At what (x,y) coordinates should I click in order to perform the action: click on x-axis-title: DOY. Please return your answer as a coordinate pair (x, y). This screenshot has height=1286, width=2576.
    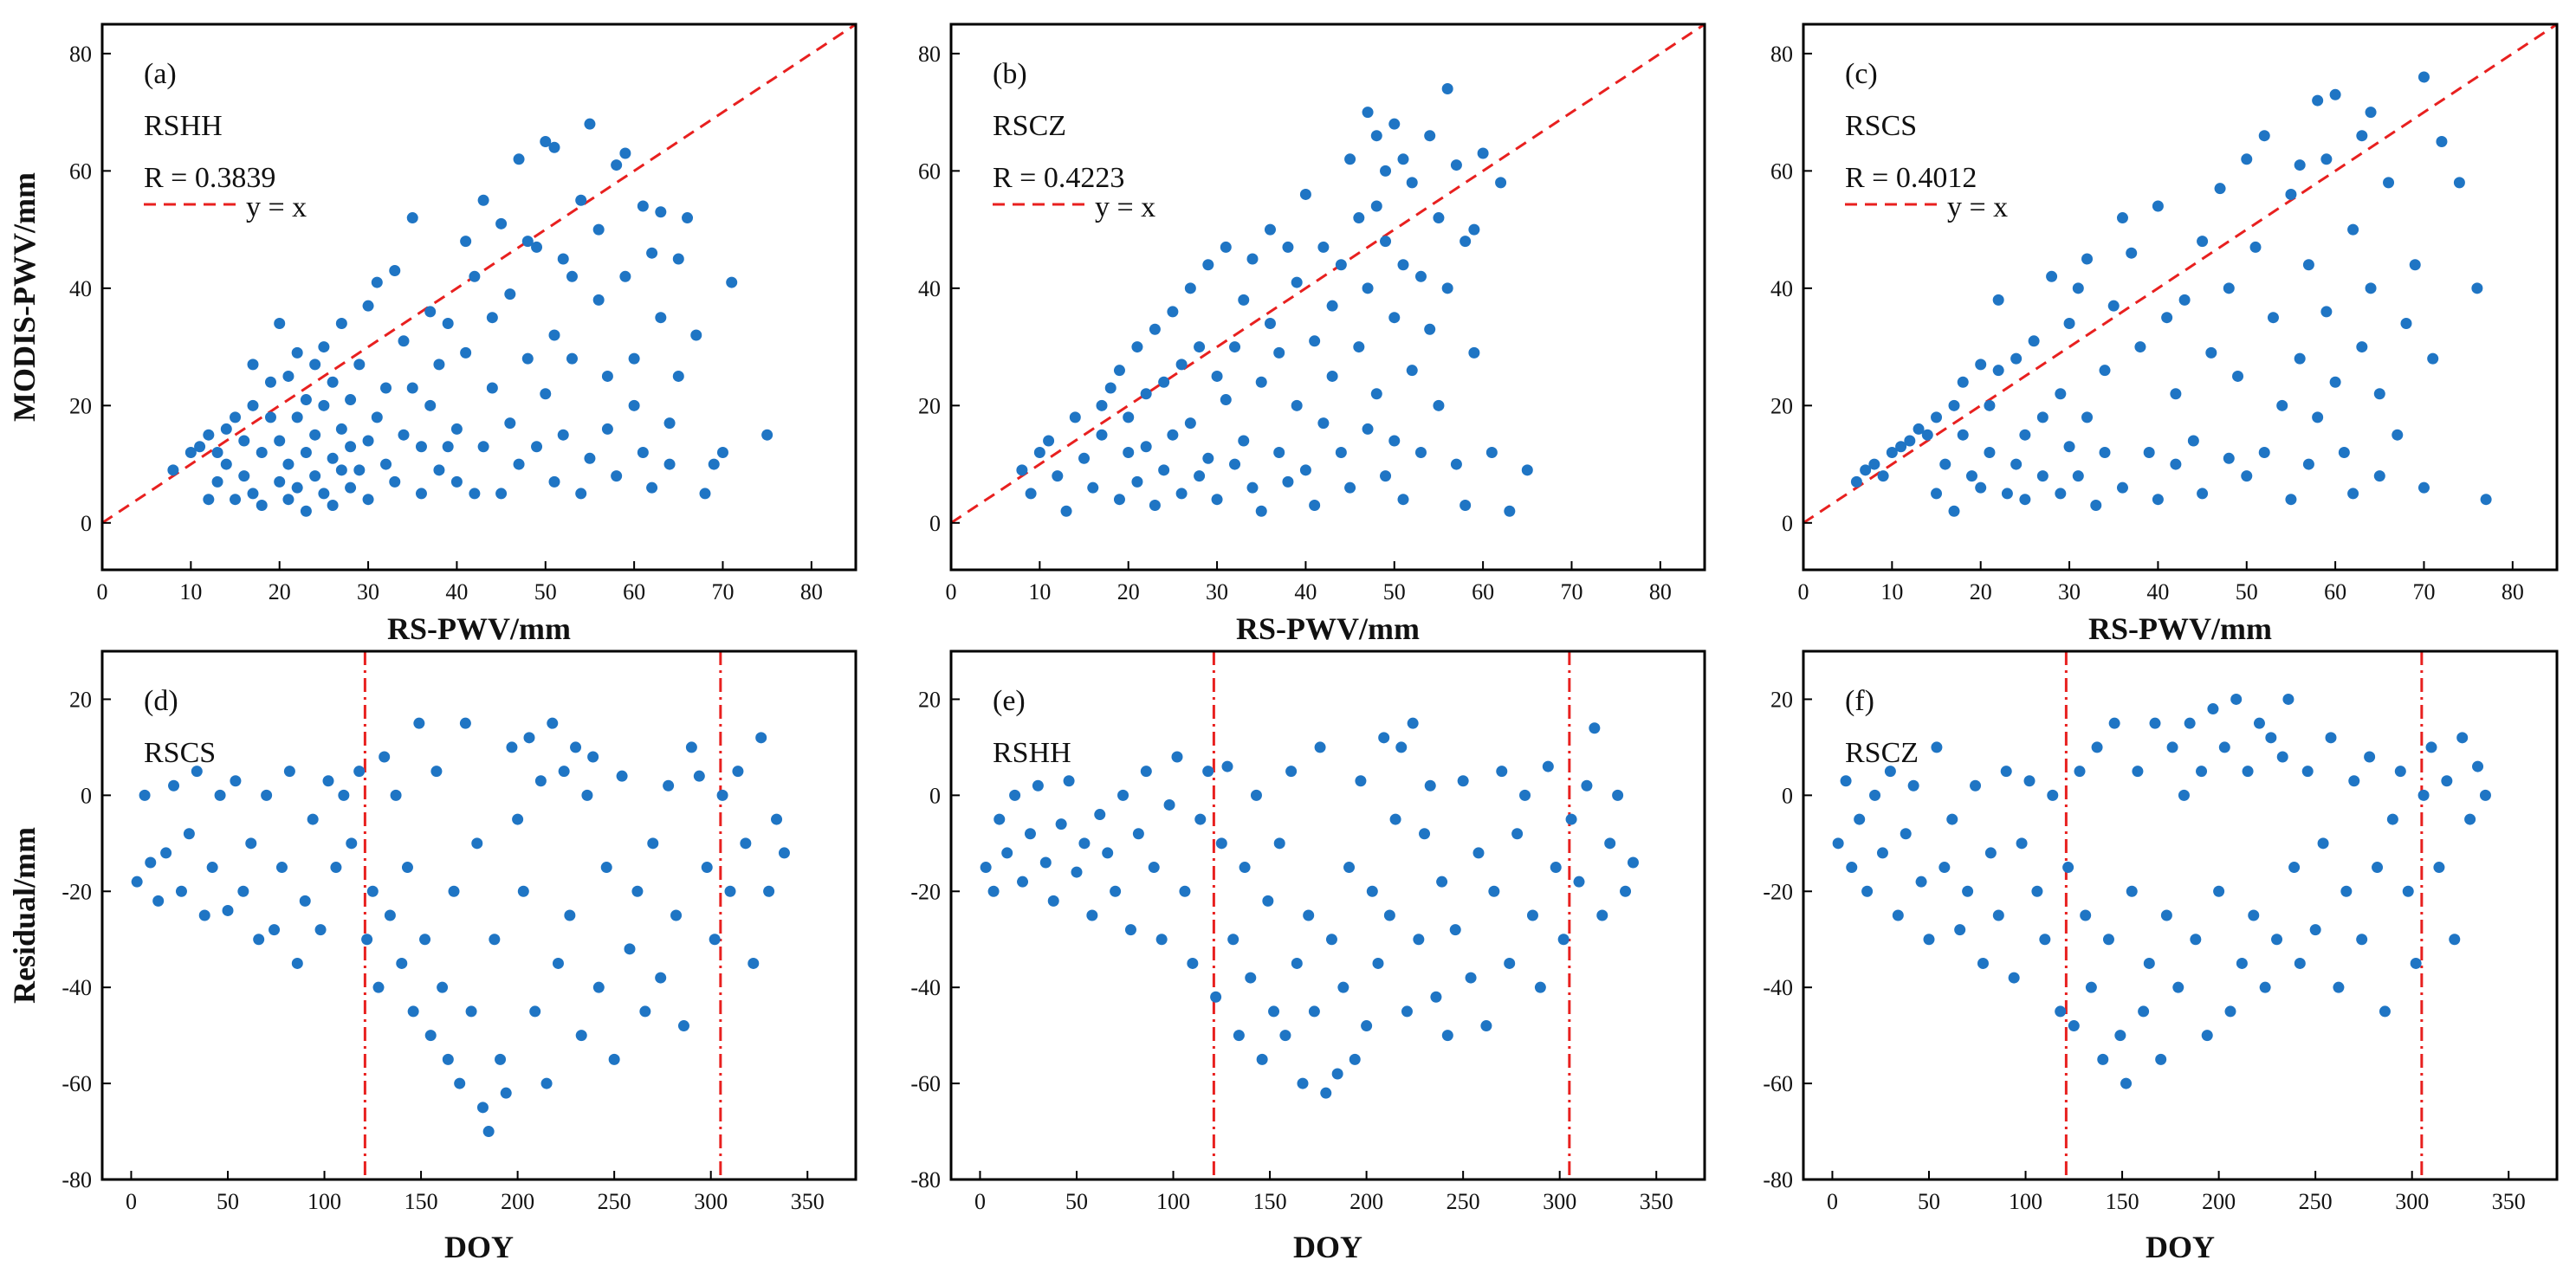
    Looking at the image, I should click on (479, 1247).